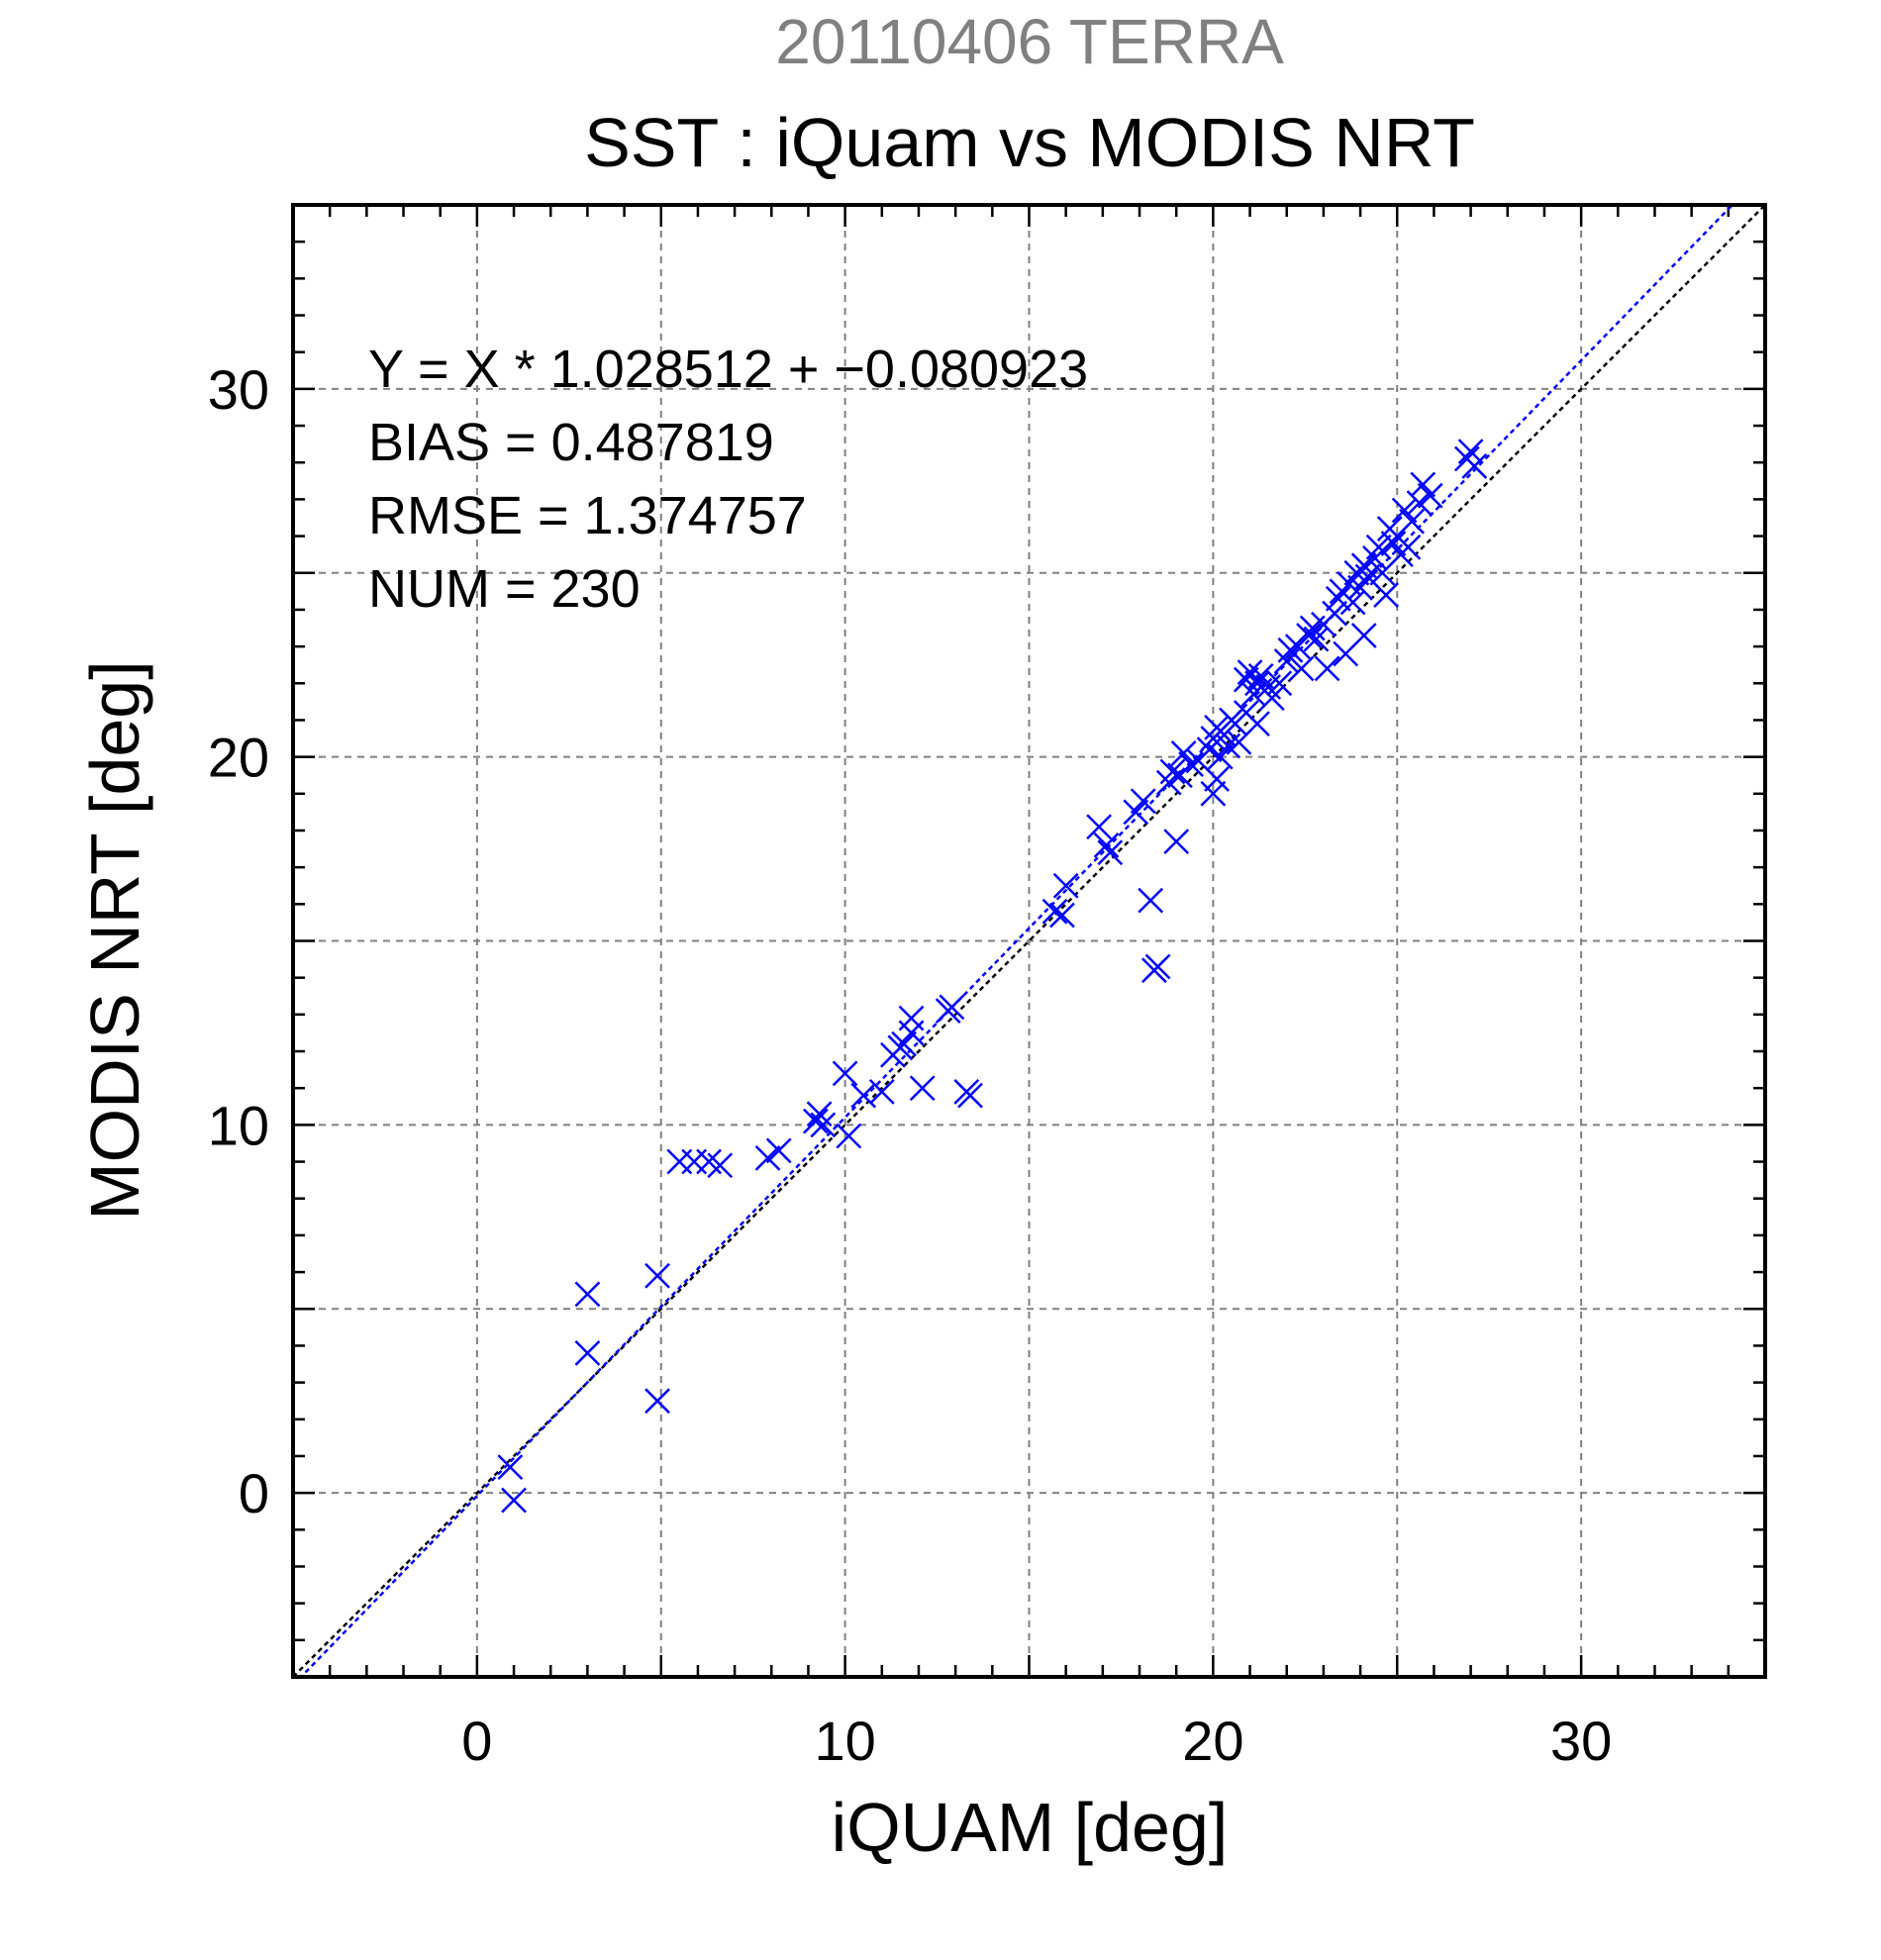 This screenshot has width=1881, height=1960. I want to click on chart-supertitle: 20110406 TERRA, so click(1030, 41).